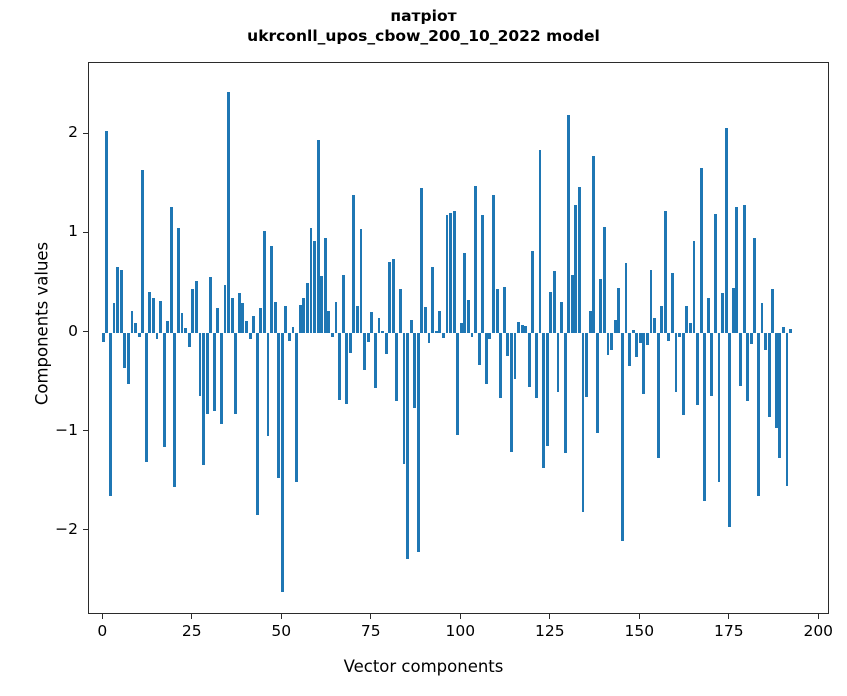 This screenshot has height=696, width=847. Describe the element at coordinates (102, 631) in the screenshot. I see `x-tick-label: 0` at that location.